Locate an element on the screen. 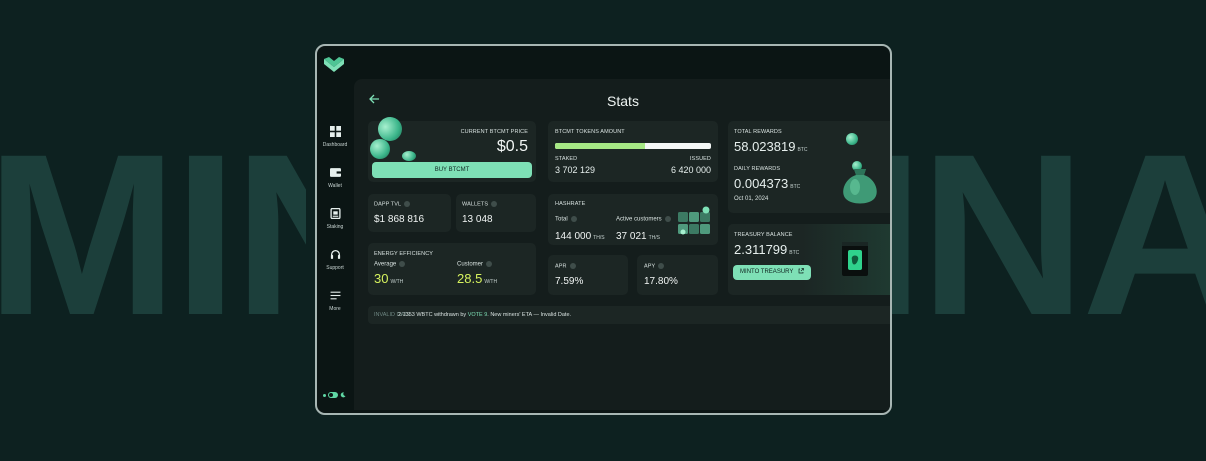  hashrate-customers-unit: TH/S is located at coordinates (654, 238).